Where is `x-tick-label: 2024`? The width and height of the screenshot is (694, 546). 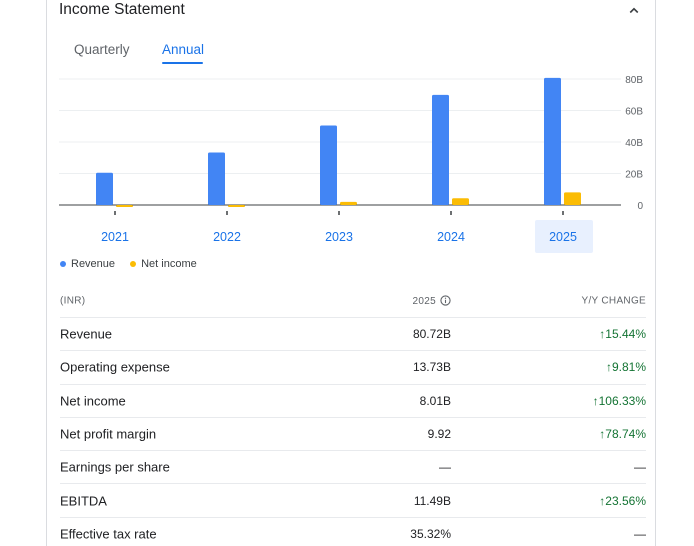
x-tick-label: 2024 is located at coordinates (451, 237).